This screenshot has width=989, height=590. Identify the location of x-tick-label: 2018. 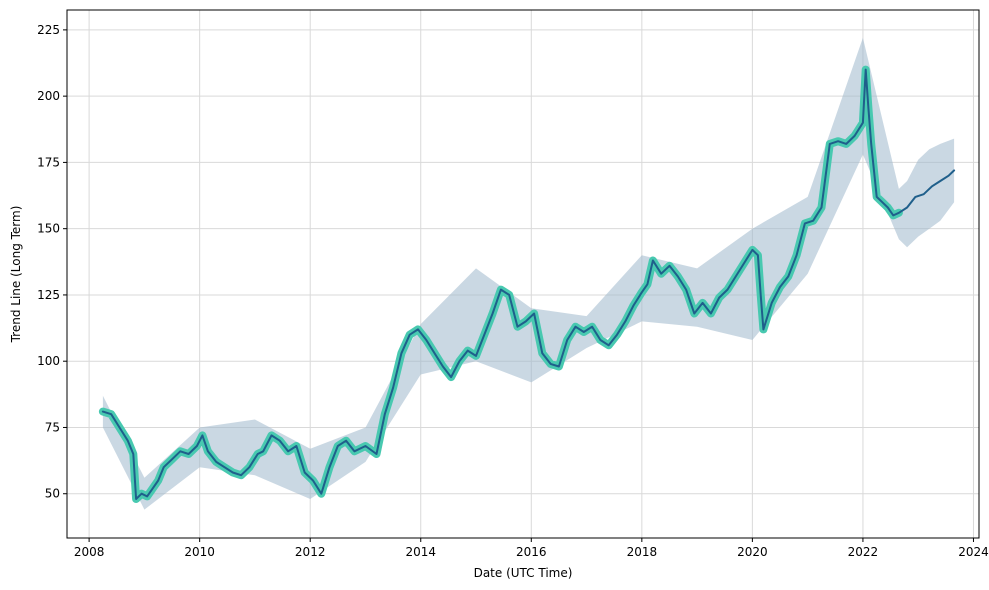
(642, 552).